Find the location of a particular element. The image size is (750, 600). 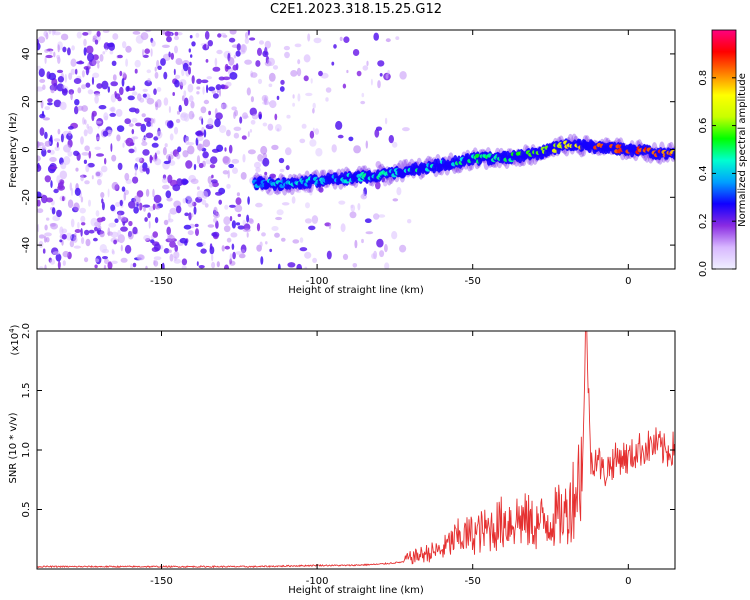

top-y-tick-label: 20 is located at coordinates (26, 101).